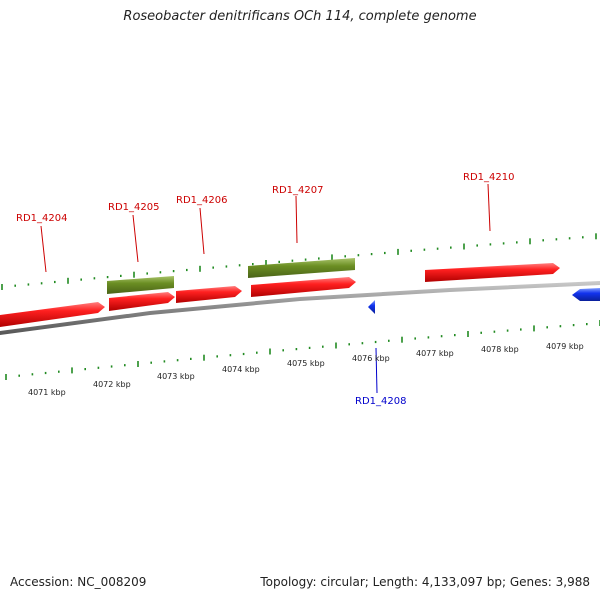 This screenshot has height=600, width=600. I want to click on scale-label: 4077 kbp, so click(435, 353).